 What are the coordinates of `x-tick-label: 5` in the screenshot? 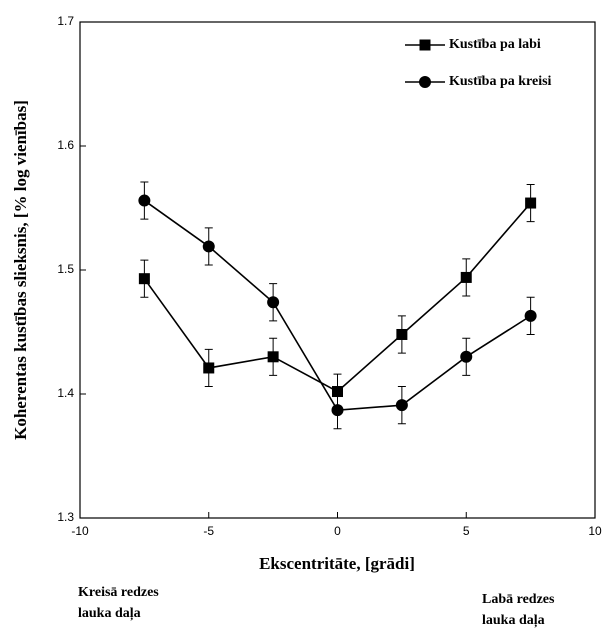 It's located at (466, 531).